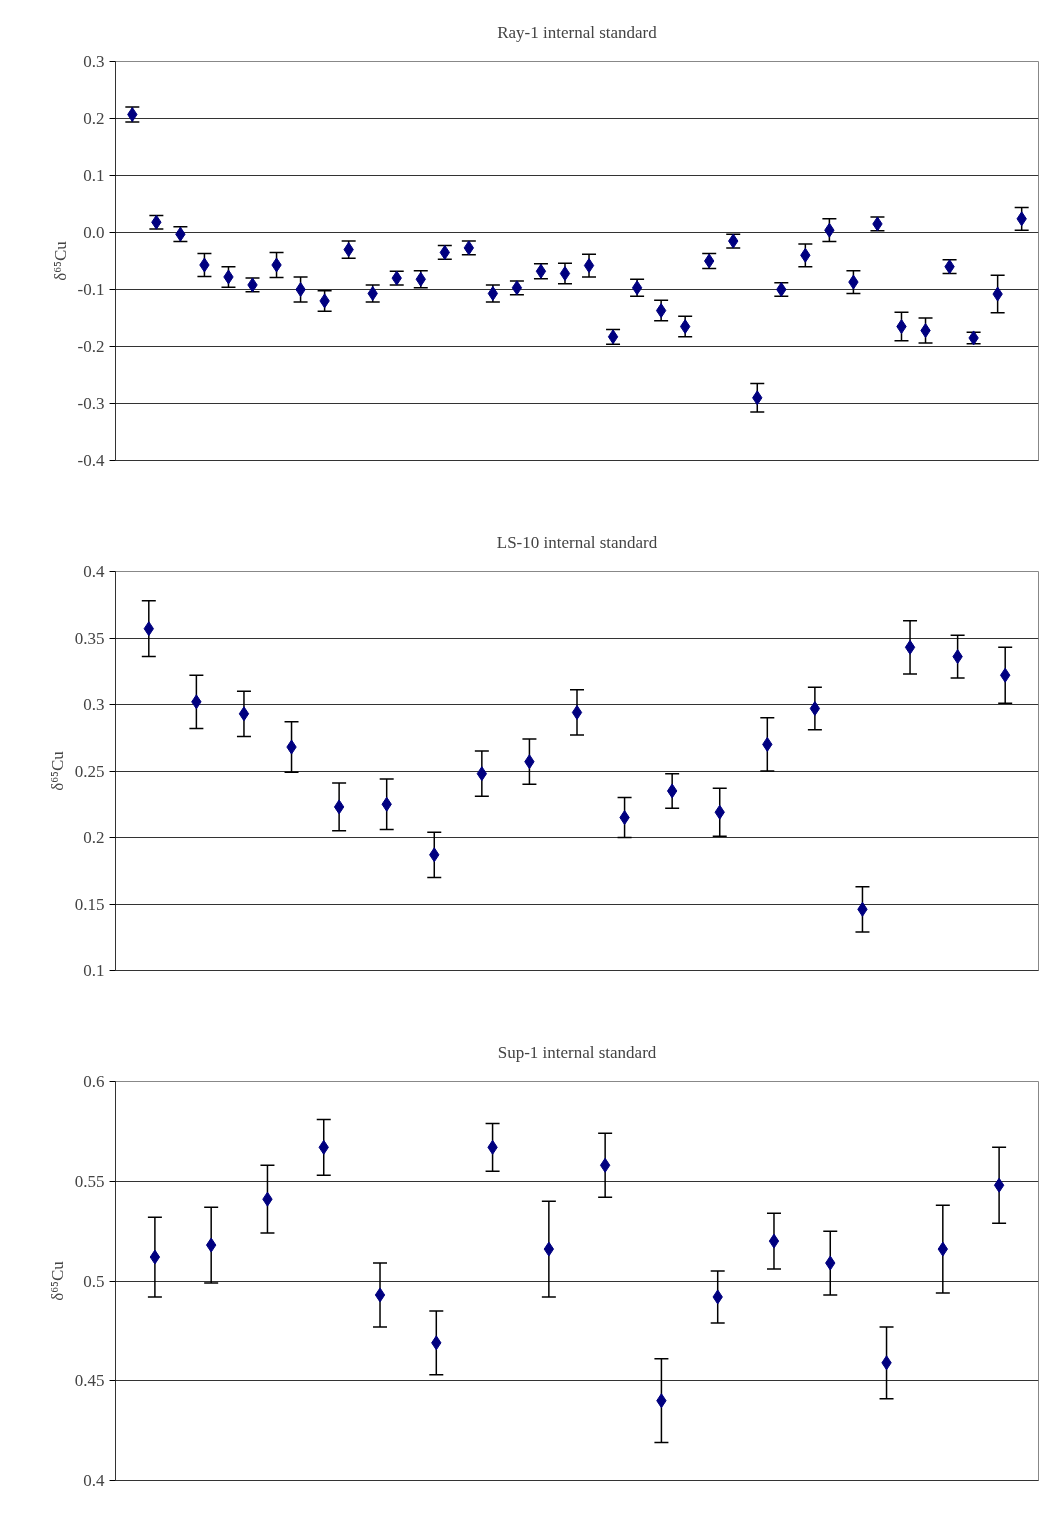  I want to click on y-tick-label: 0.55, so click(89, 1181).